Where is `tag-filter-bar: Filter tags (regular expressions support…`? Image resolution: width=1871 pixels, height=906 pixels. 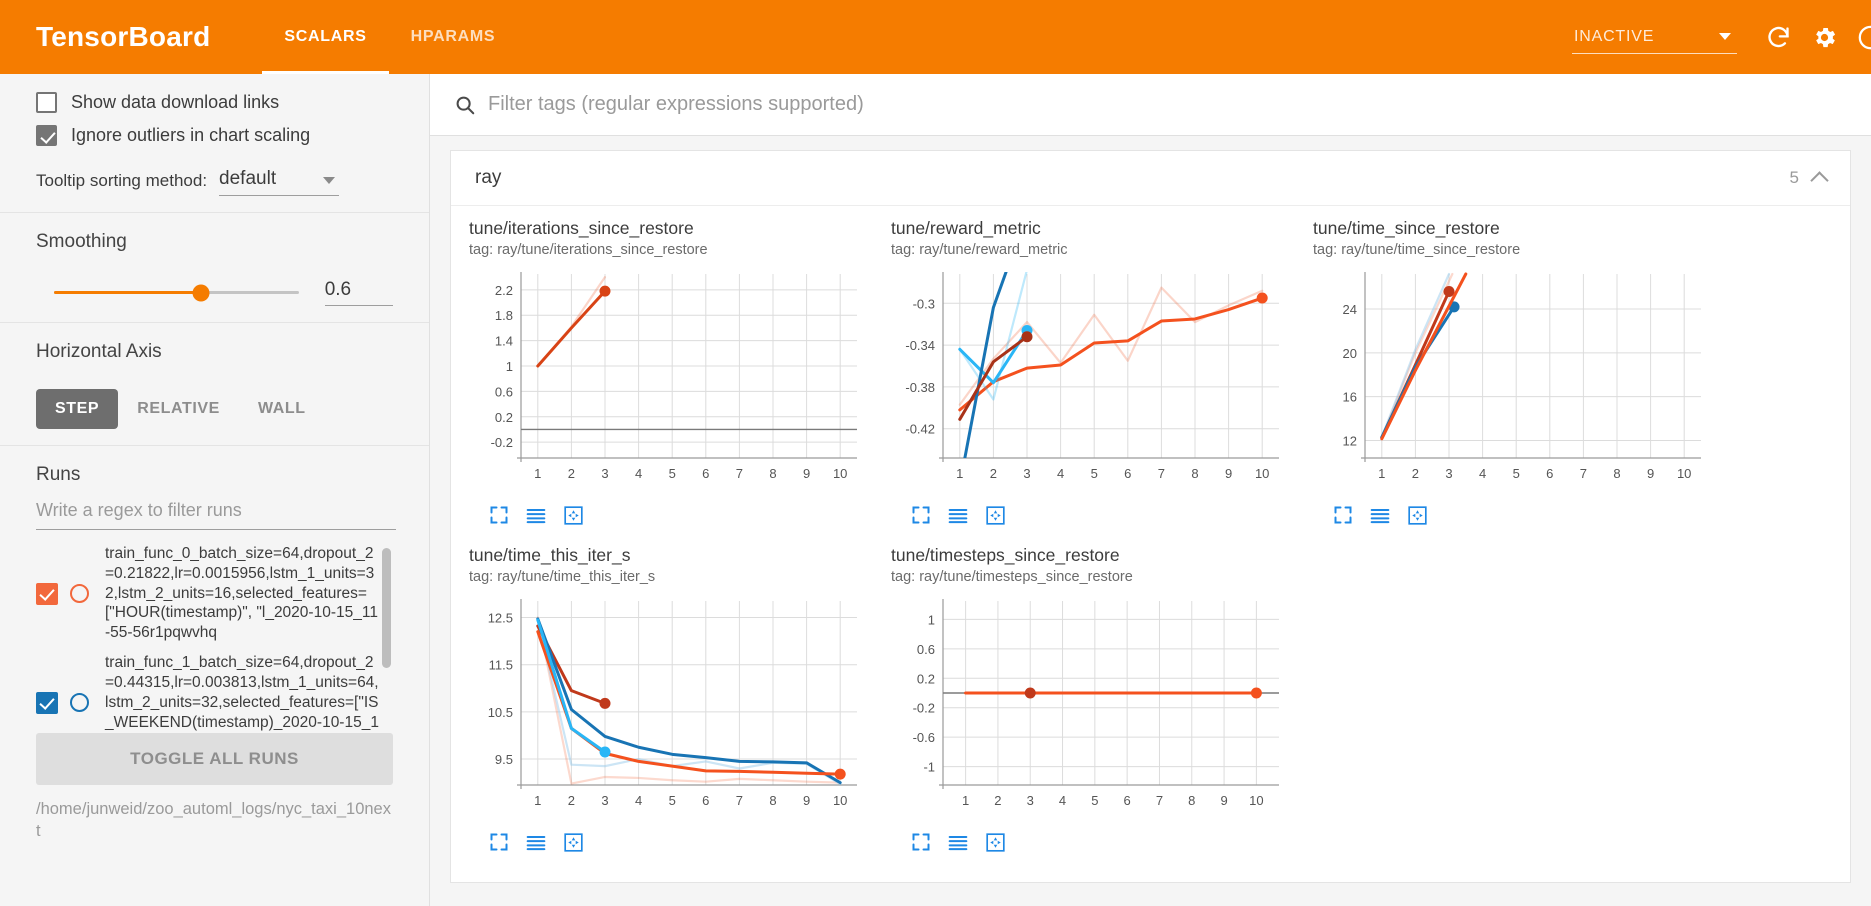
tag-filter-bar: Filter tags (regular expressions support… is located at coordinates (1150, 105).